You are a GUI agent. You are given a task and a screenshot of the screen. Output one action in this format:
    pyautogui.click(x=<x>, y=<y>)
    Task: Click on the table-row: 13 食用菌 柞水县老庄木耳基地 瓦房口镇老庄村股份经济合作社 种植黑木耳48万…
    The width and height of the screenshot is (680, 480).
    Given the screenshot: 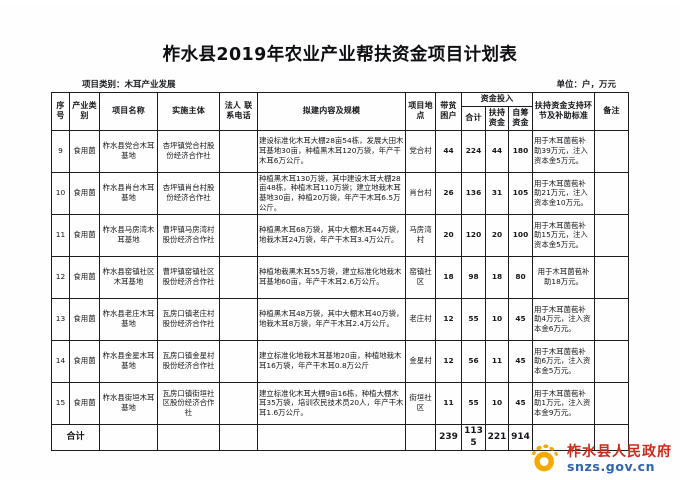 What is the action you would take?
    pyautogui.click(x=340, y=319)
    